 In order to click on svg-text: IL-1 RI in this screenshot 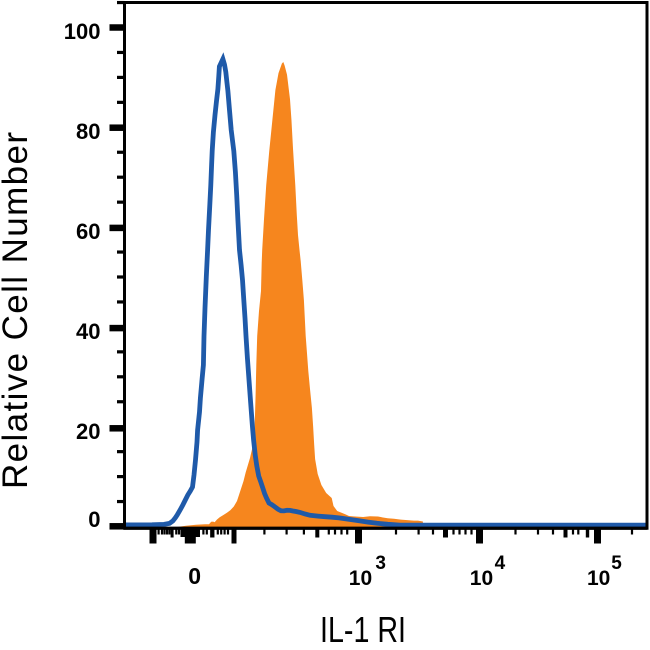, I will do `click(363, 629)`.